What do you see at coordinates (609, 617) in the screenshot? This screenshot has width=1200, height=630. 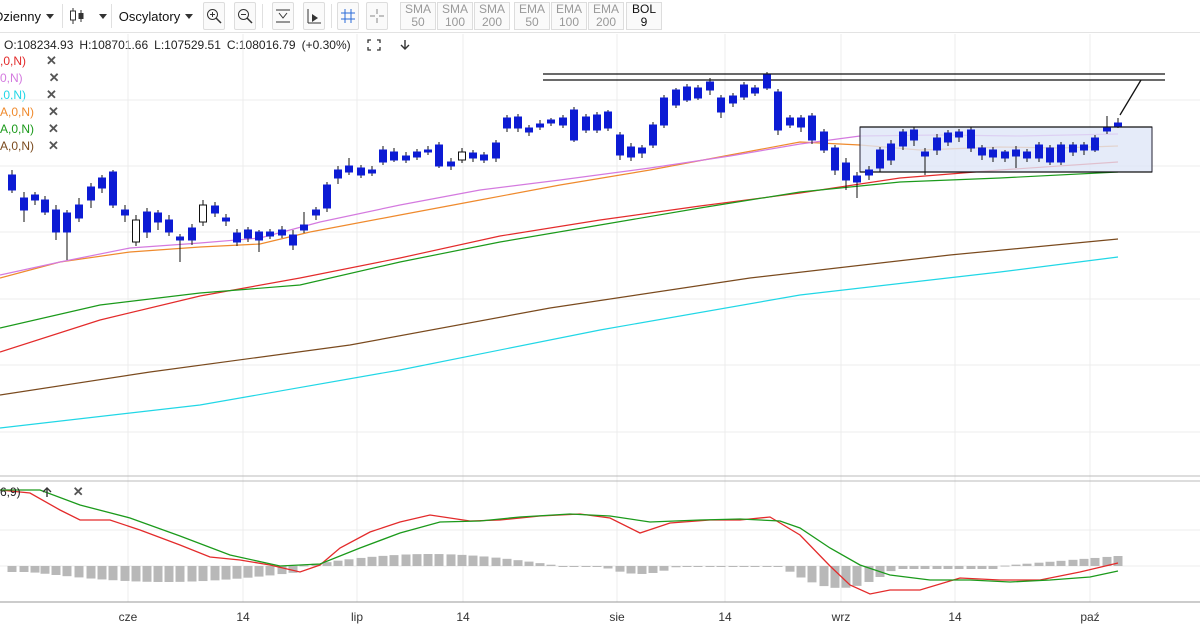 I see `x-axis-labels: cze 14 lip 14 sie 14 wrz 14 paź` at bounding box center [609, 617].